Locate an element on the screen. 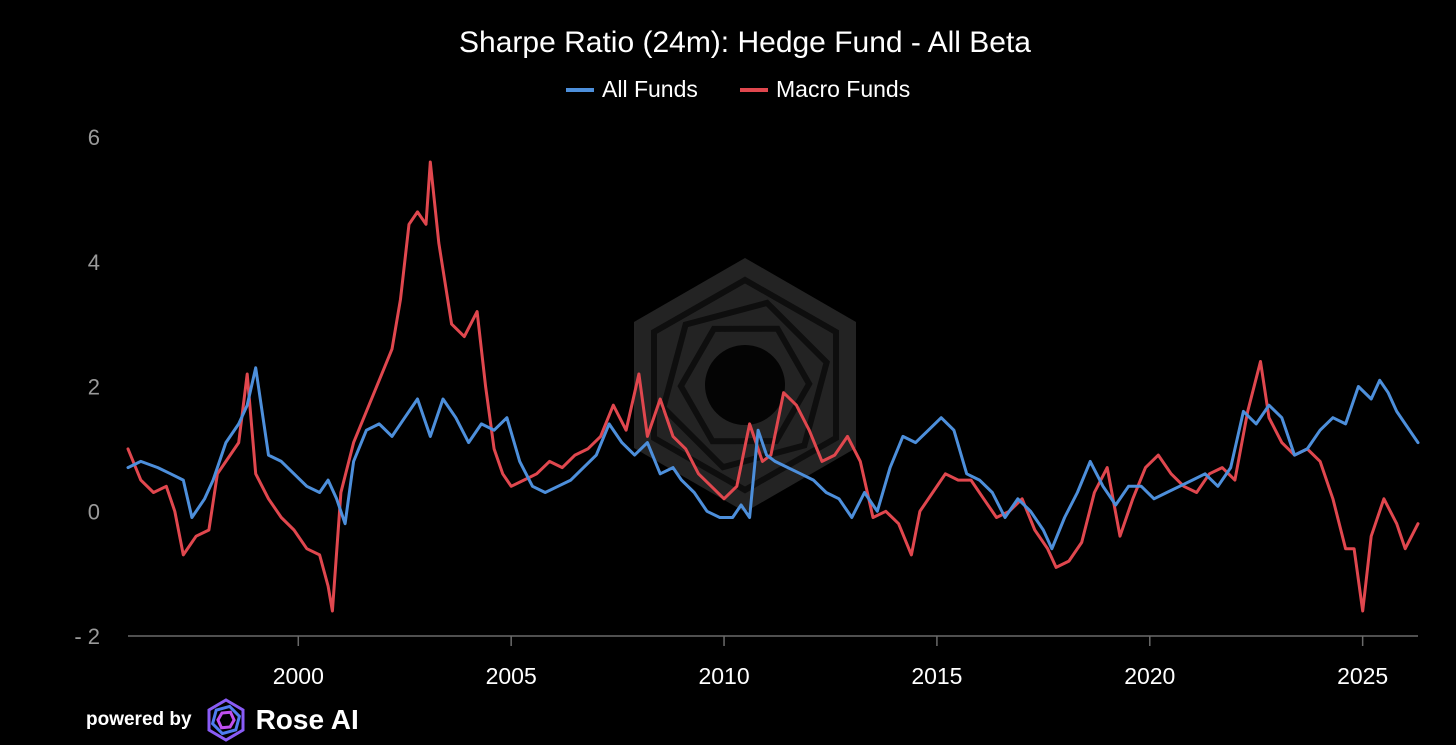 The width and height of the screenshot is (1456, 745). legend-label-all-funds: All Funds is located at coordinates (650, 89).